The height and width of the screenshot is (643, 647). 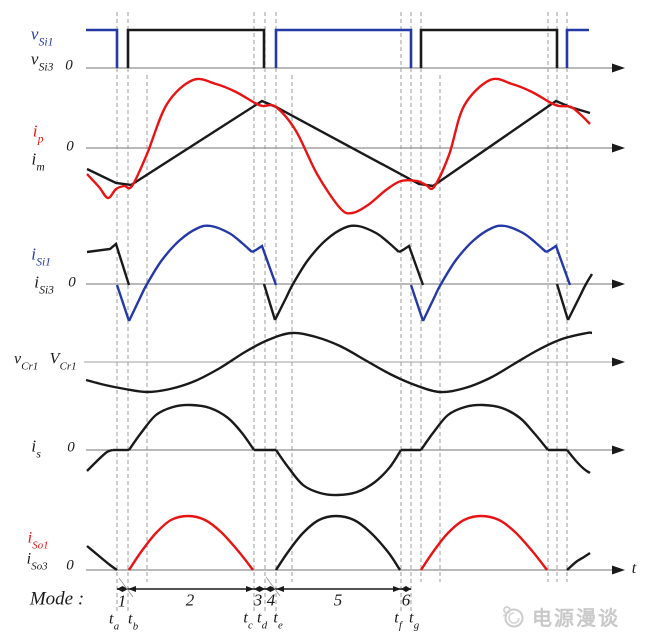 What do you see at coordinates (72, 282) in the screenshot?
I see `label-zero-row3-text: 0` at bounding box center [72, 282].